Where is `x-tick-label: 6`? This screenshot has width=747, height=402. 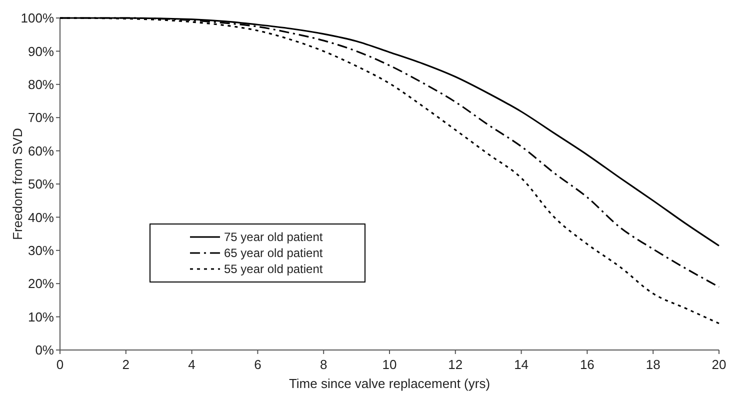
x-tick-label: 6 is located at coordinates (258, 364).